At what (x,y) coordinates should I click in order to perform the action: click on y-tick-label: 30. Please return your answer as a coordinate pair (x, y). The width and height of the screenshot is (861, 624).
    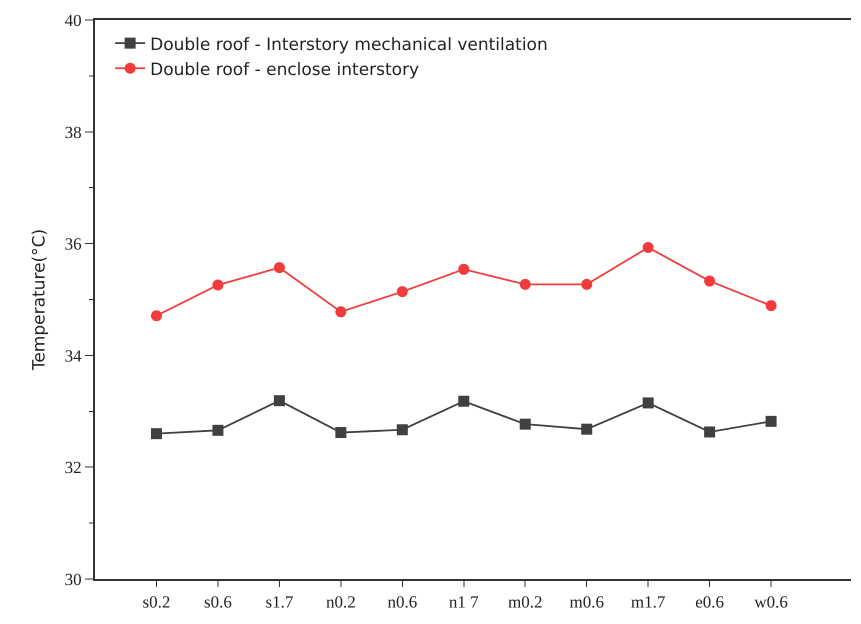
    Looking at the image, I should click on (73, 579).